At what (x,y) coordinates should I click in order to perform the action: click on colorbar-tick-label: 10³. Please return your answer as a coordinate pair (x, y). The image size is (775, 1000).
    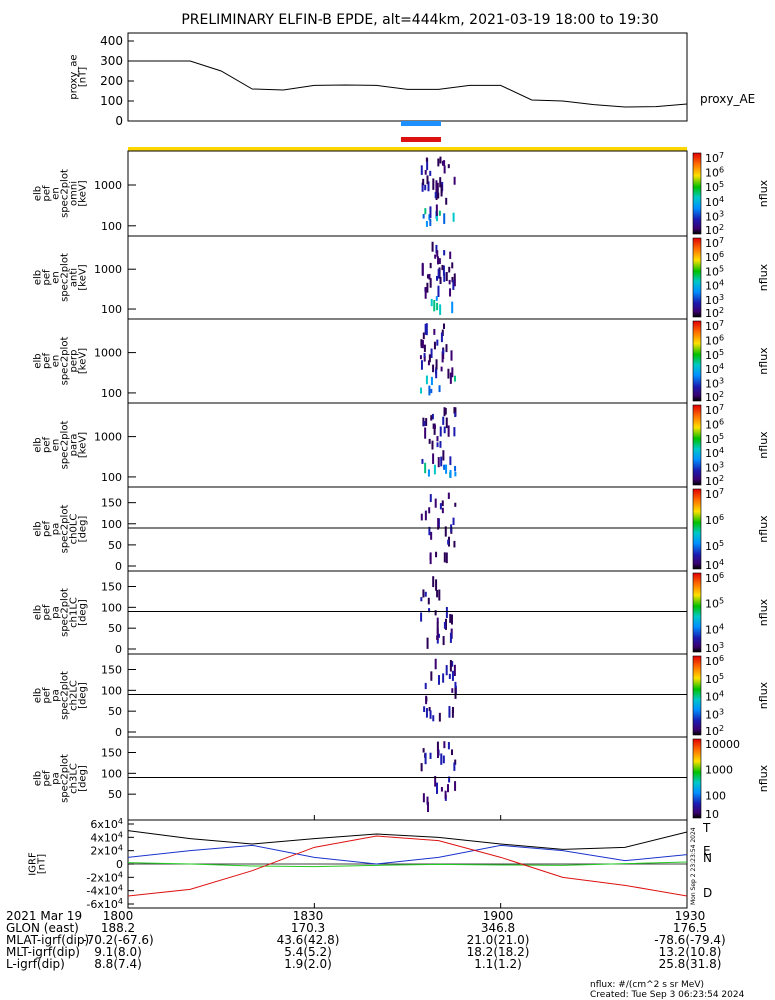
    Looking at the image, I should click on (714, 384).